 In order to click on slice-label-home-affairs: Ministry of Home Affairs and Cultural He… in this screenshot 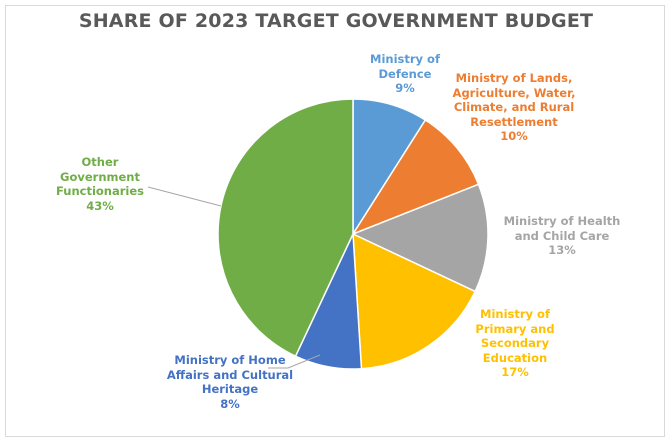, I will do `click(230, 382)`.